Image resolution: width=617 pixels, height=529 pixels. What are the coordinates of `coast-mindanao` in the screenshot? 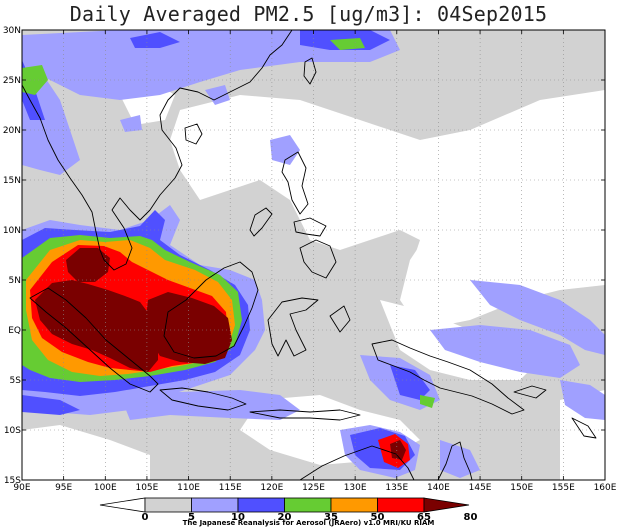 It's located at (318, 259).